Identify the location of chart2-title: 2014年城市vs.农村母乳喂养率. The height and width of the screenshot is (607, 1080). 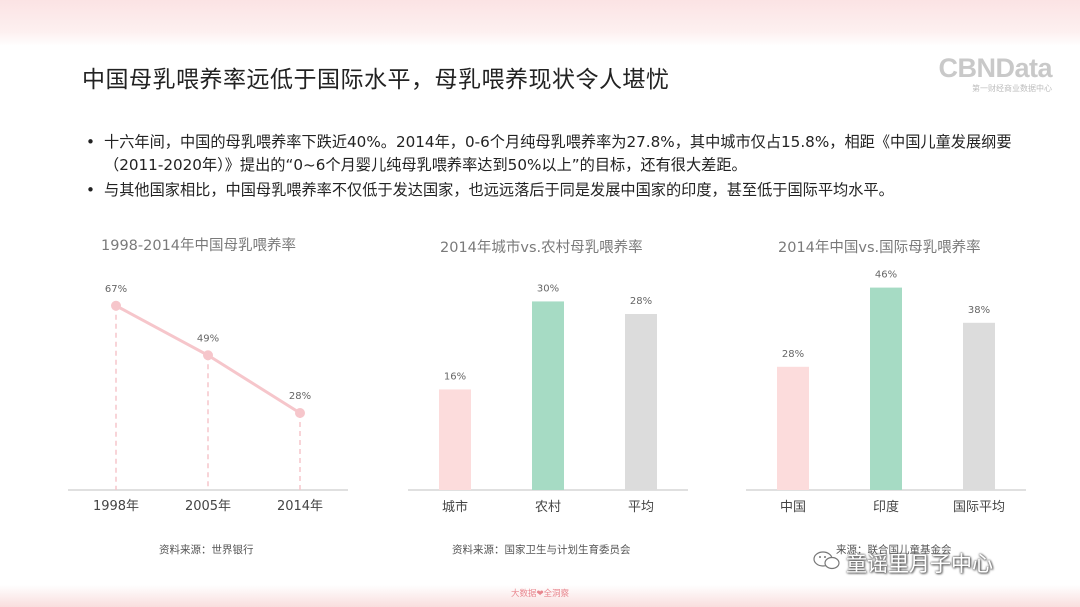
(541, 248).